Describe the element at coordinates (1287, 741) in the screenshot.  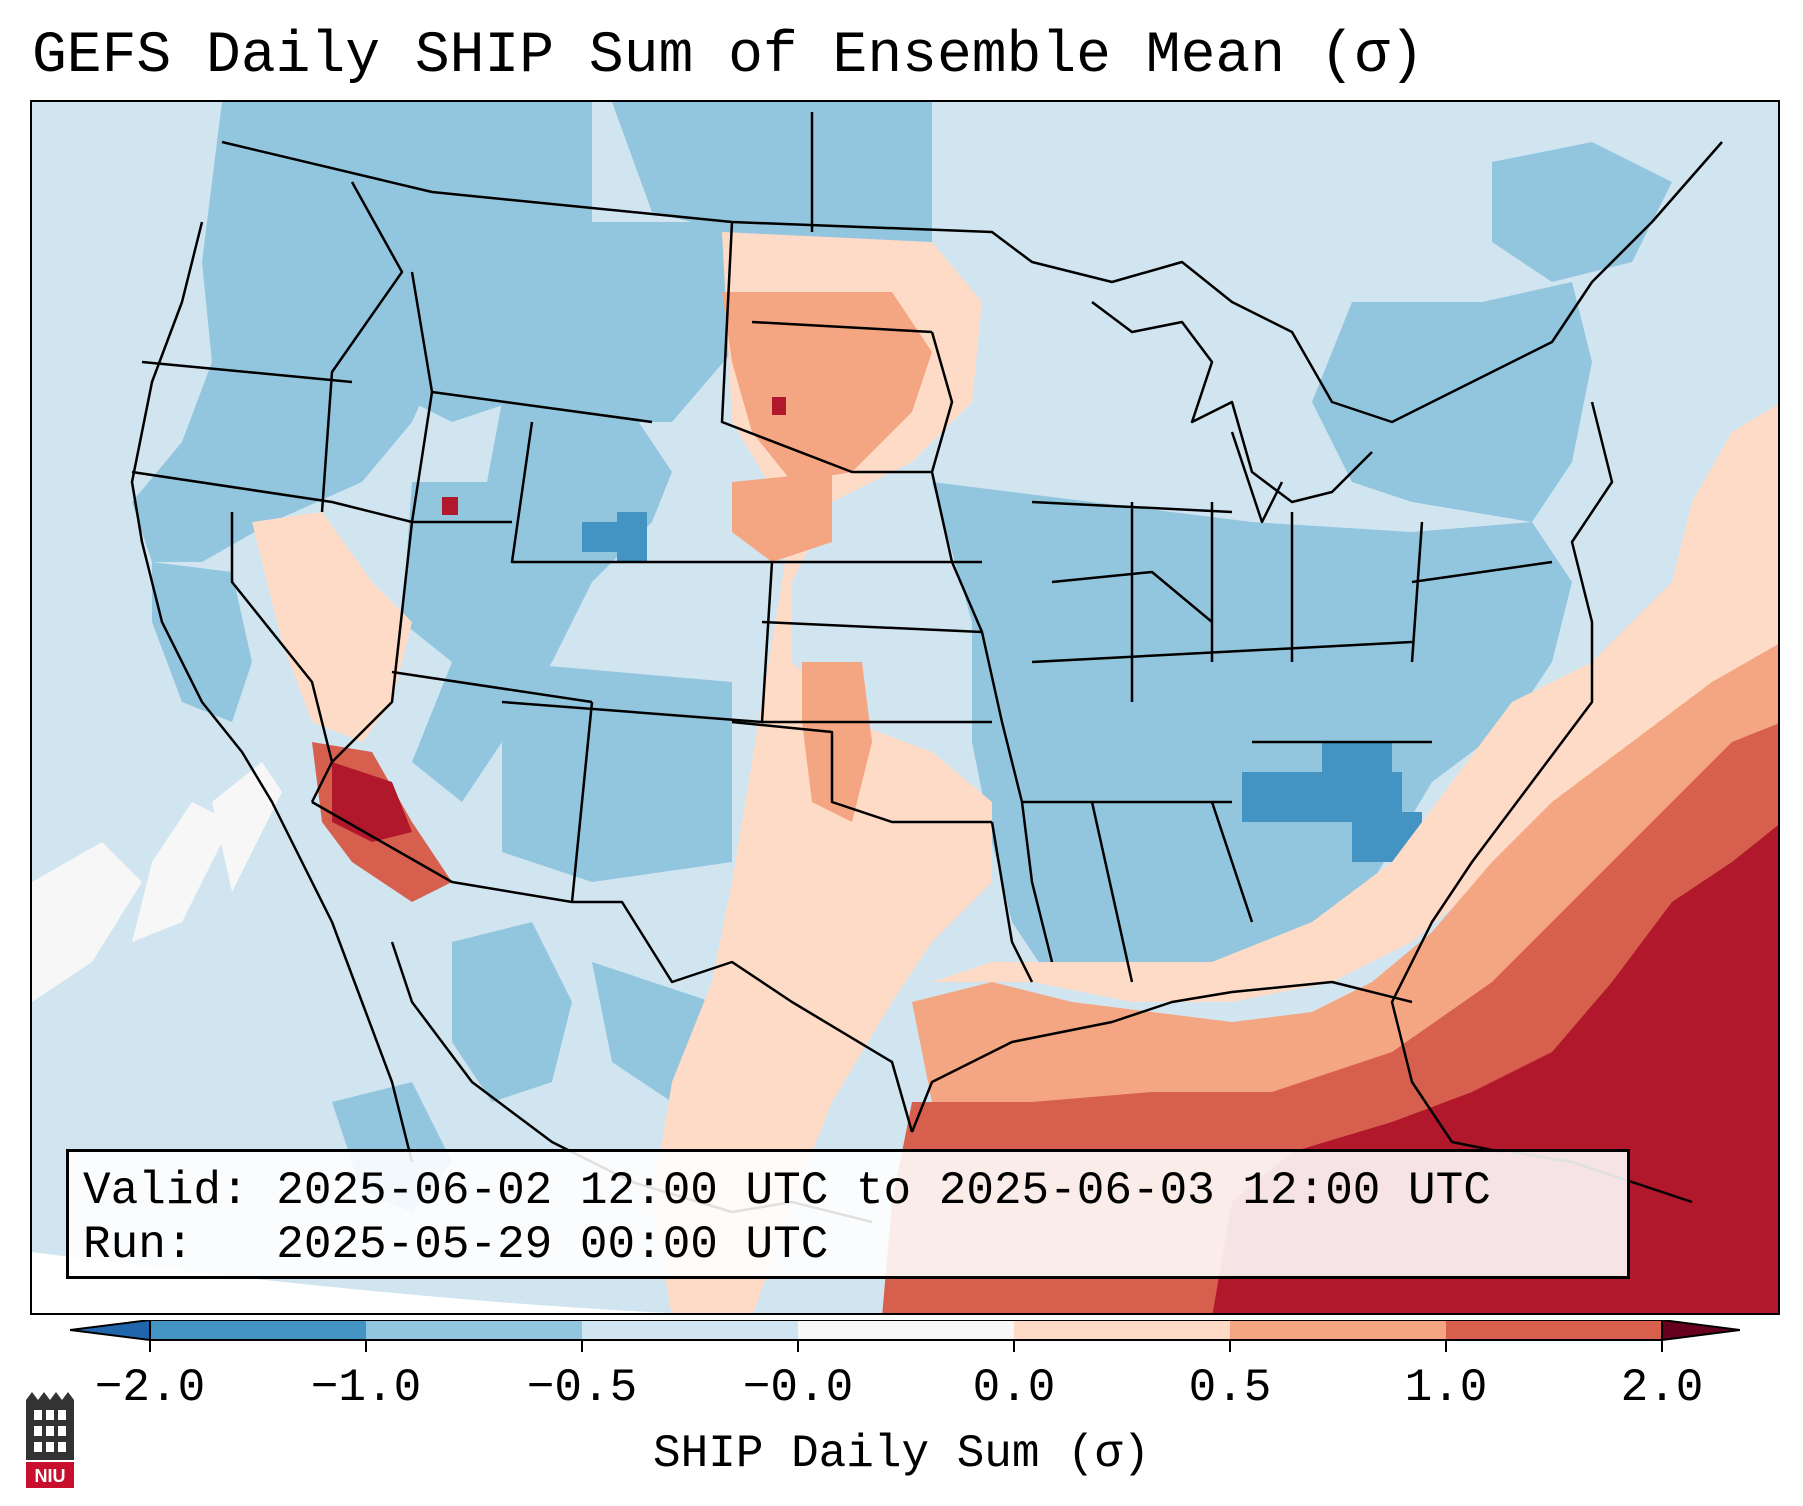
I see `midwest-lines` at that location.